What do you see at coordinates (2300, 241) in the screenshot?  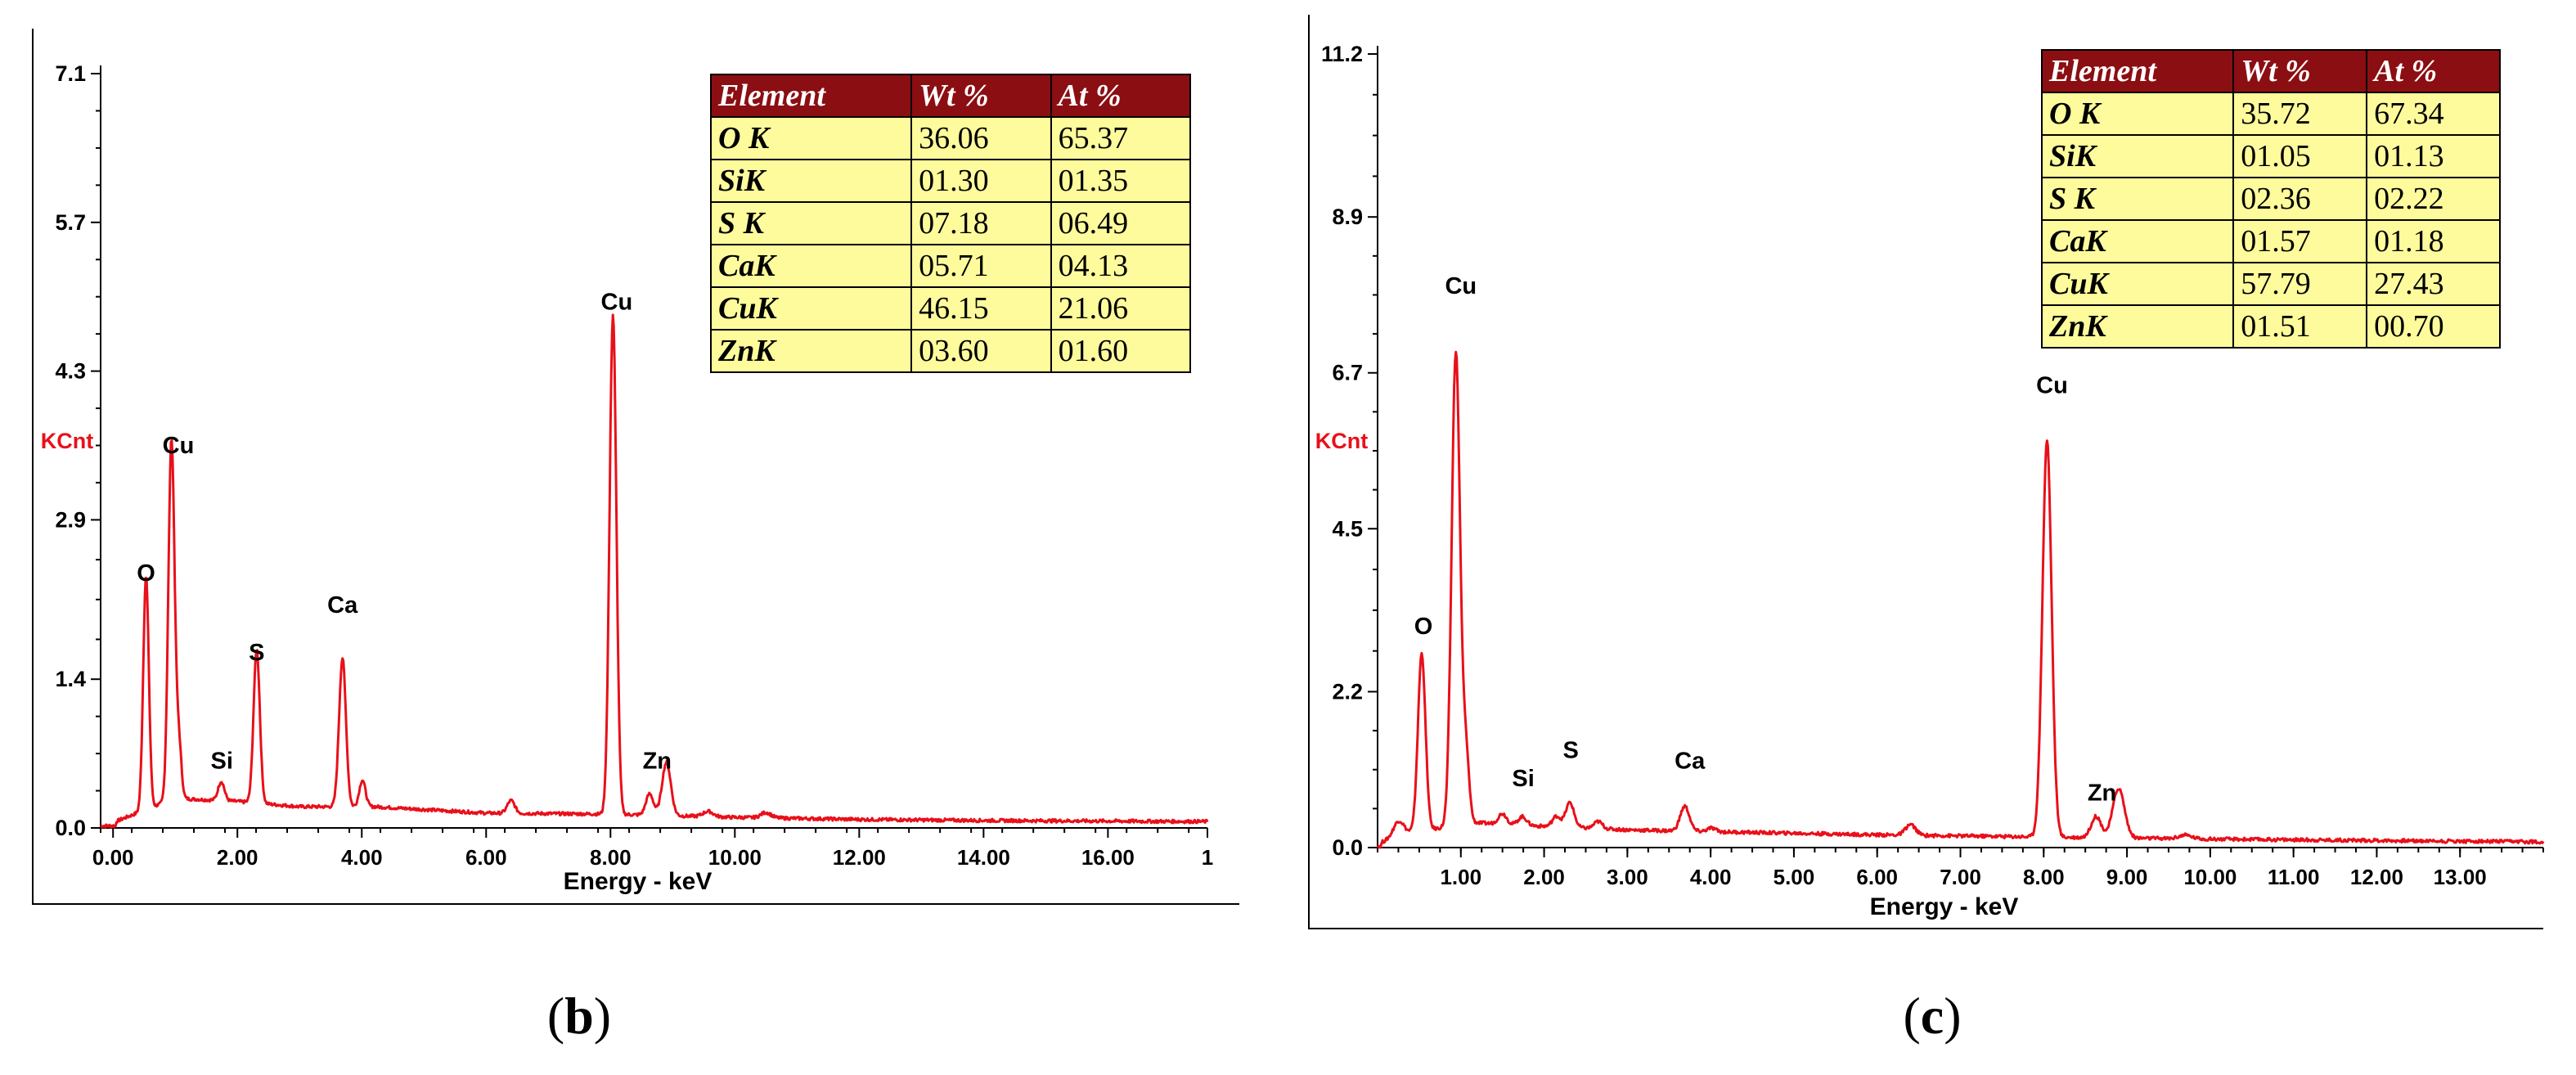 I see `table-value-cell: 01.57` at bounding box center [2300, 241].